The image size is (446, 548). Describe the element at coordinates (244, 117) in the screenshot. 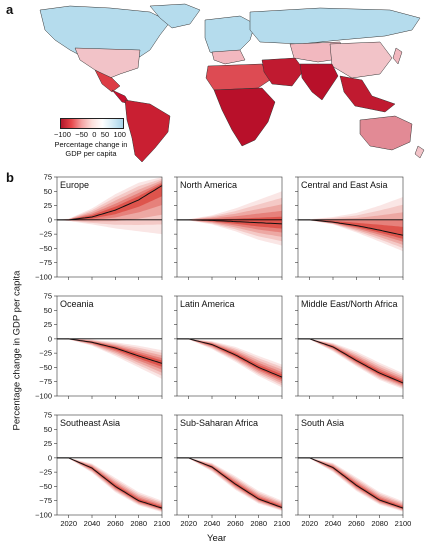

I see `map-region-subsaharan-africa` at that location.